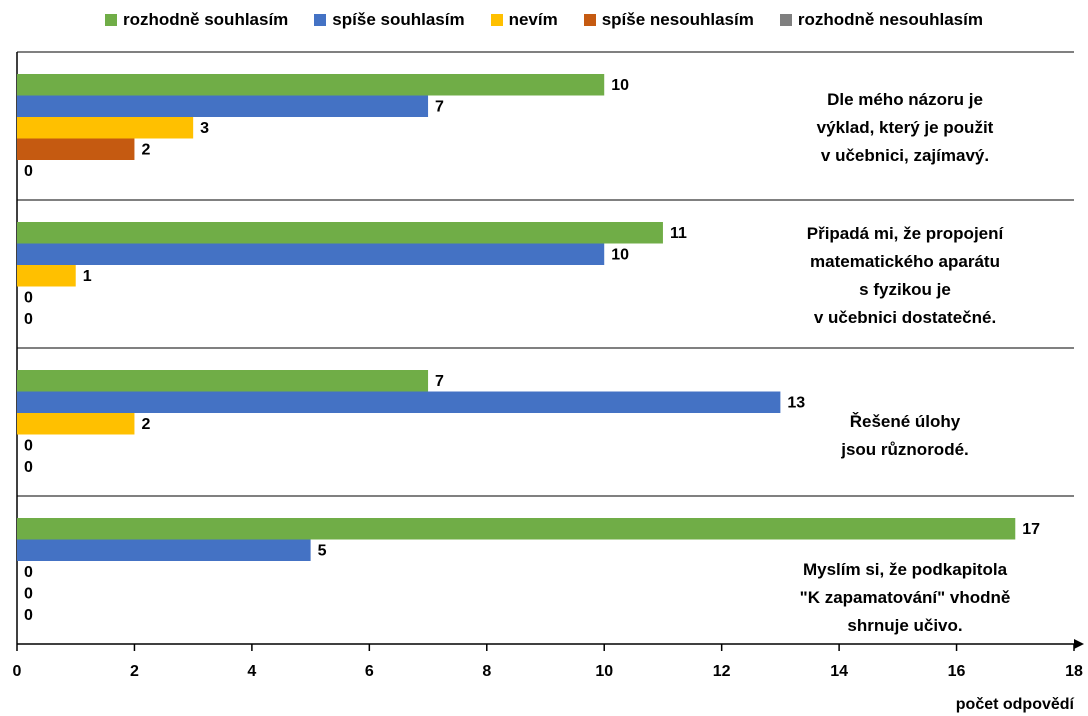 The width and height of the screenshot is (1088, 716). I want to click on legend-item: spíše souhlasím, so click(389, 20).